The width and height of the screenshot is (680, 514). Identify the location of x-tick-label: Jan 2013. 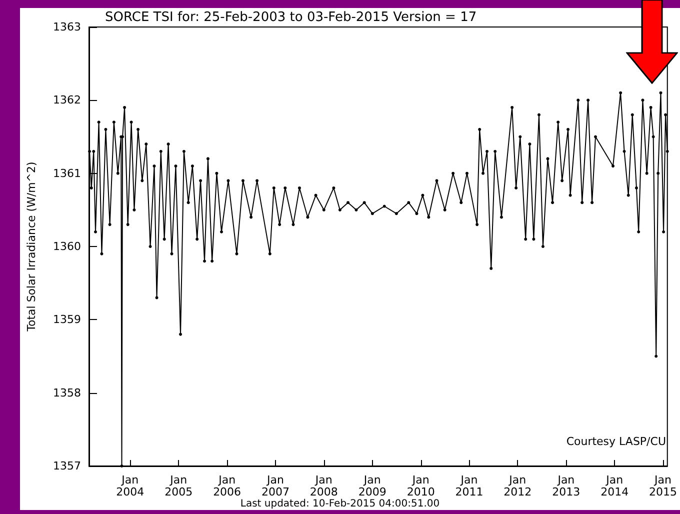
(566, 486).